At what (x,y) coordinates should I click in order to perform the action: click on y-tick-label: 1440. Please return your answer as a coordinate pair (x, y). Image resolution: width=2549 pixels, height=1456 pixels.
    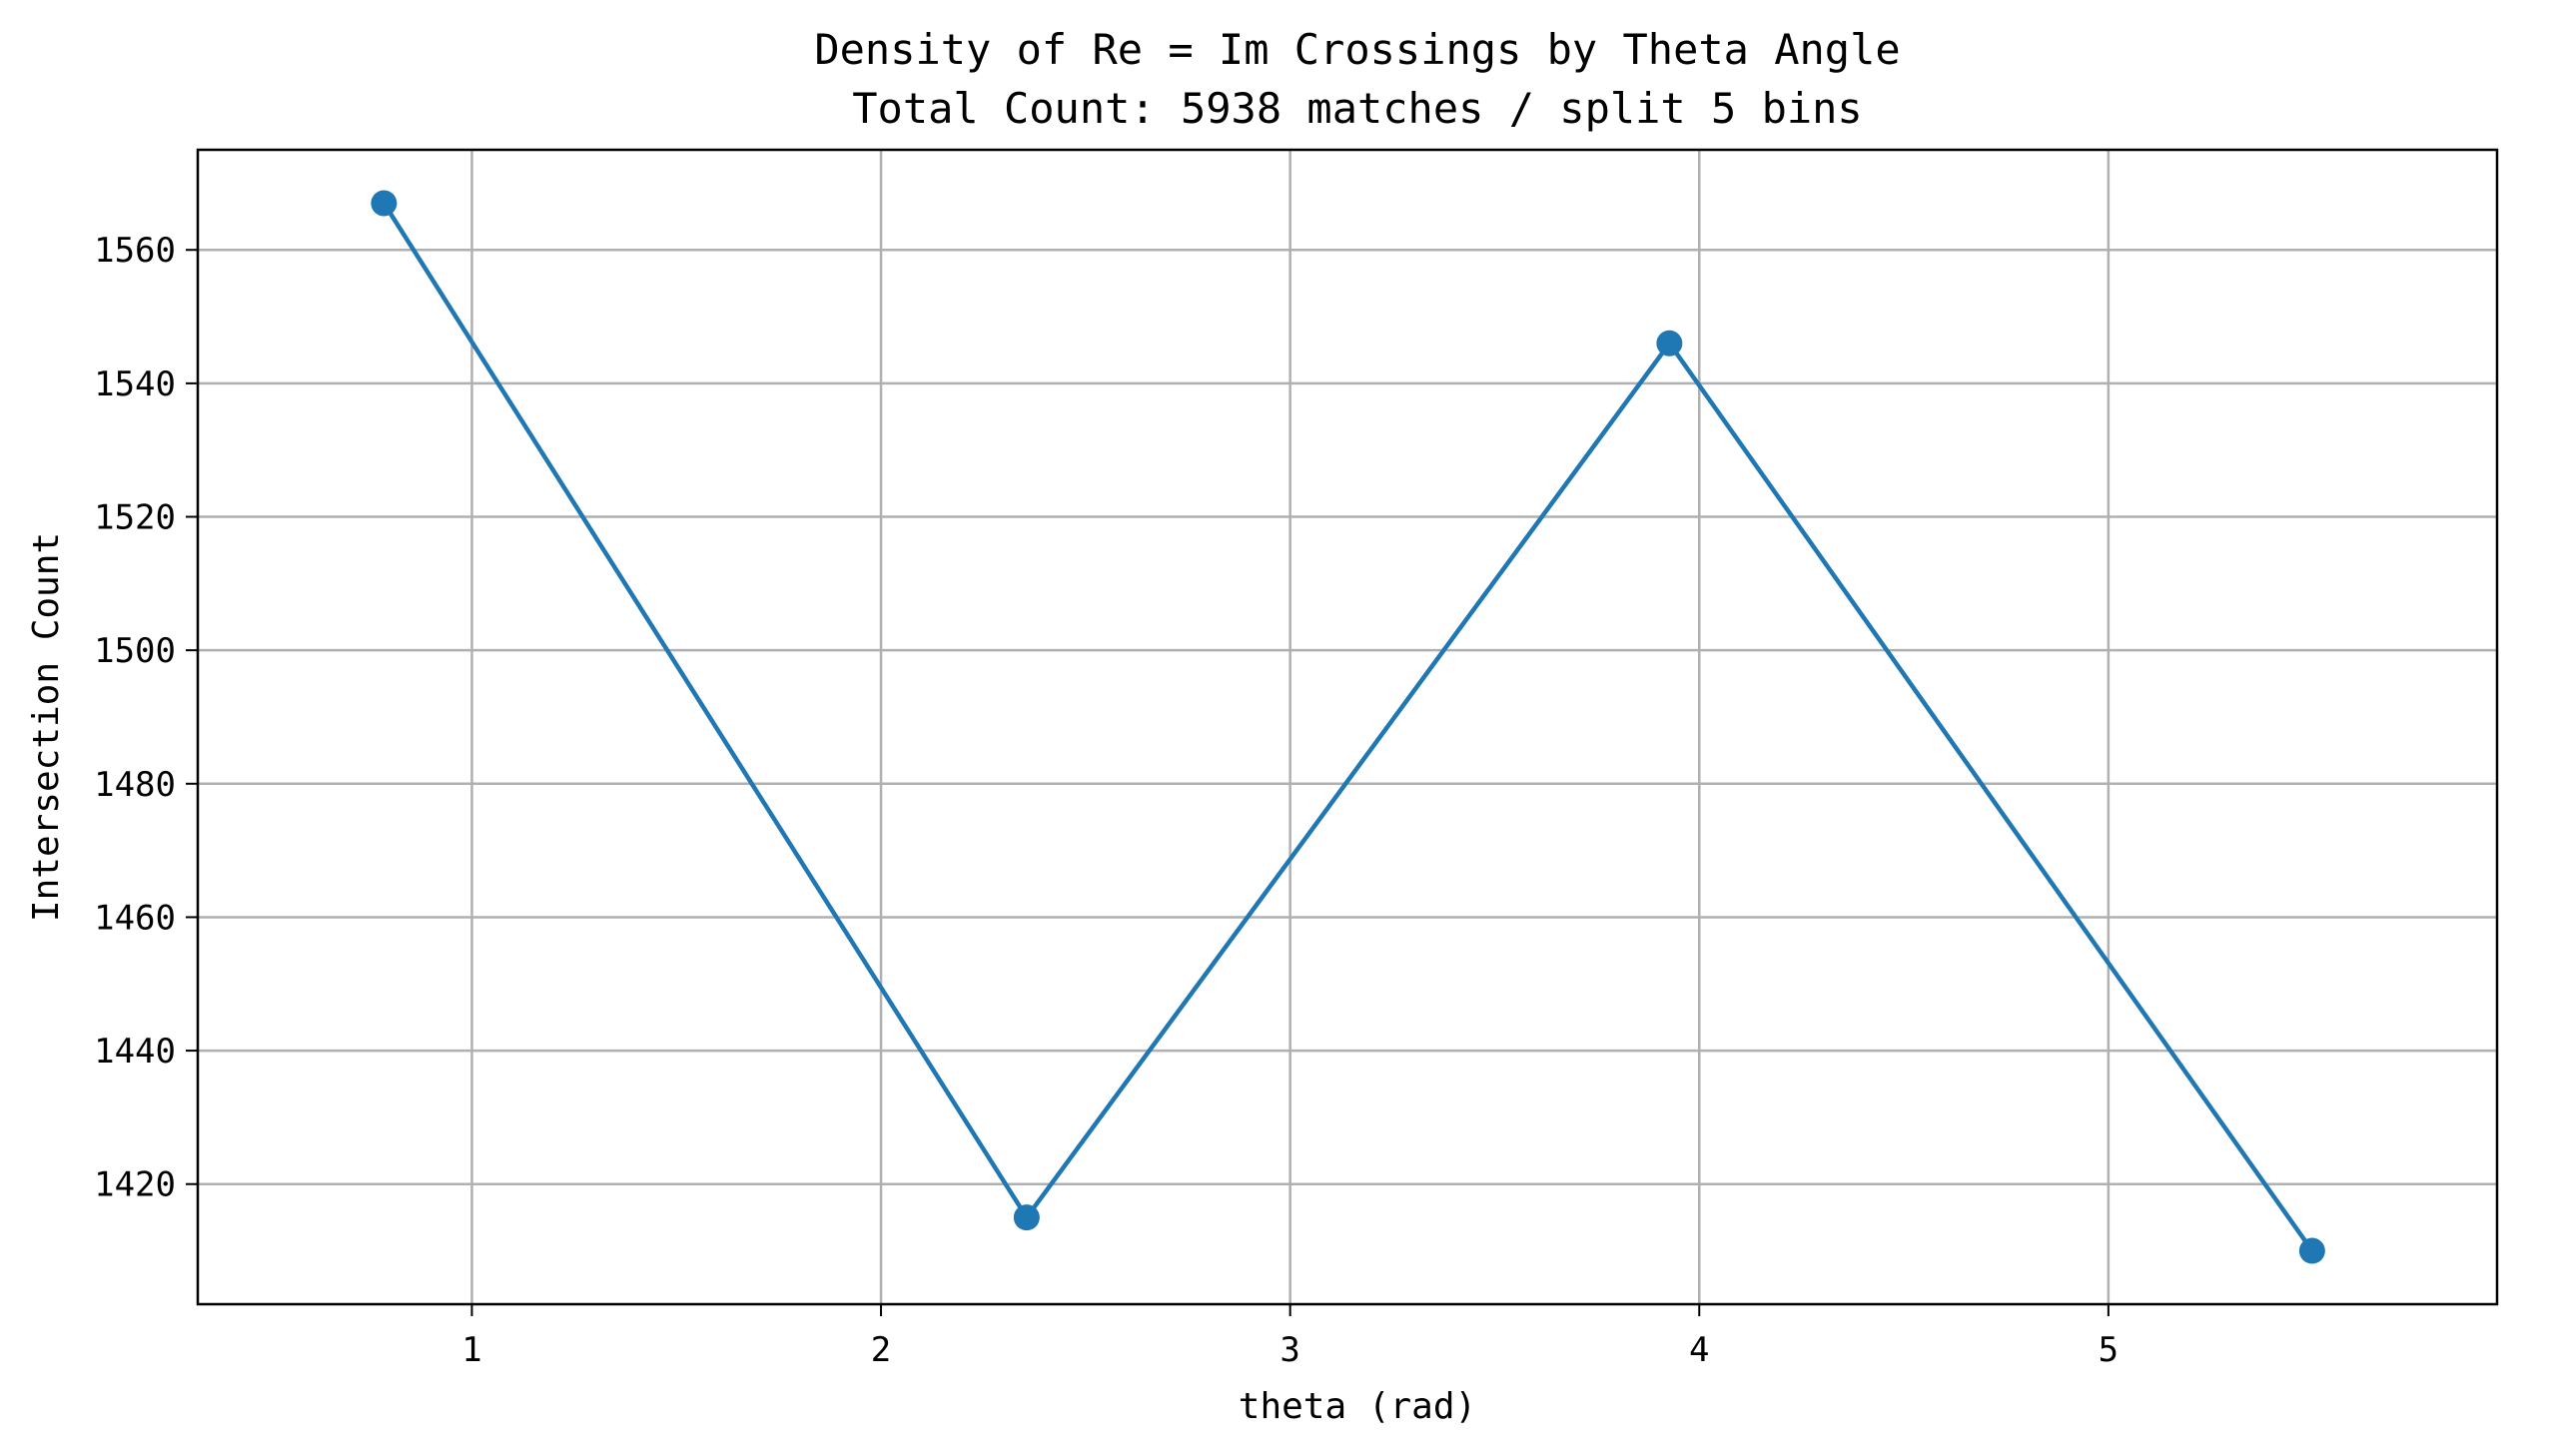
    Looking at the image, I should click on (135, 1052).